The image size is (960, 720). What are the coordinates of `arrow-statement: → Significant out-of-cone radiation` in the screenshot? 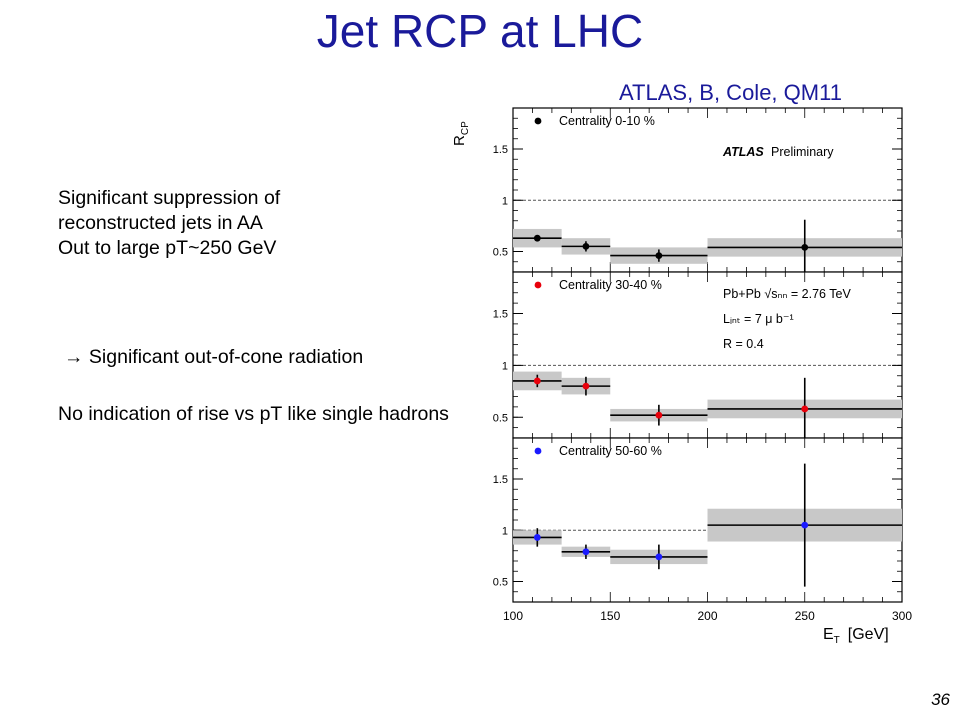 It's located at (213, 357).